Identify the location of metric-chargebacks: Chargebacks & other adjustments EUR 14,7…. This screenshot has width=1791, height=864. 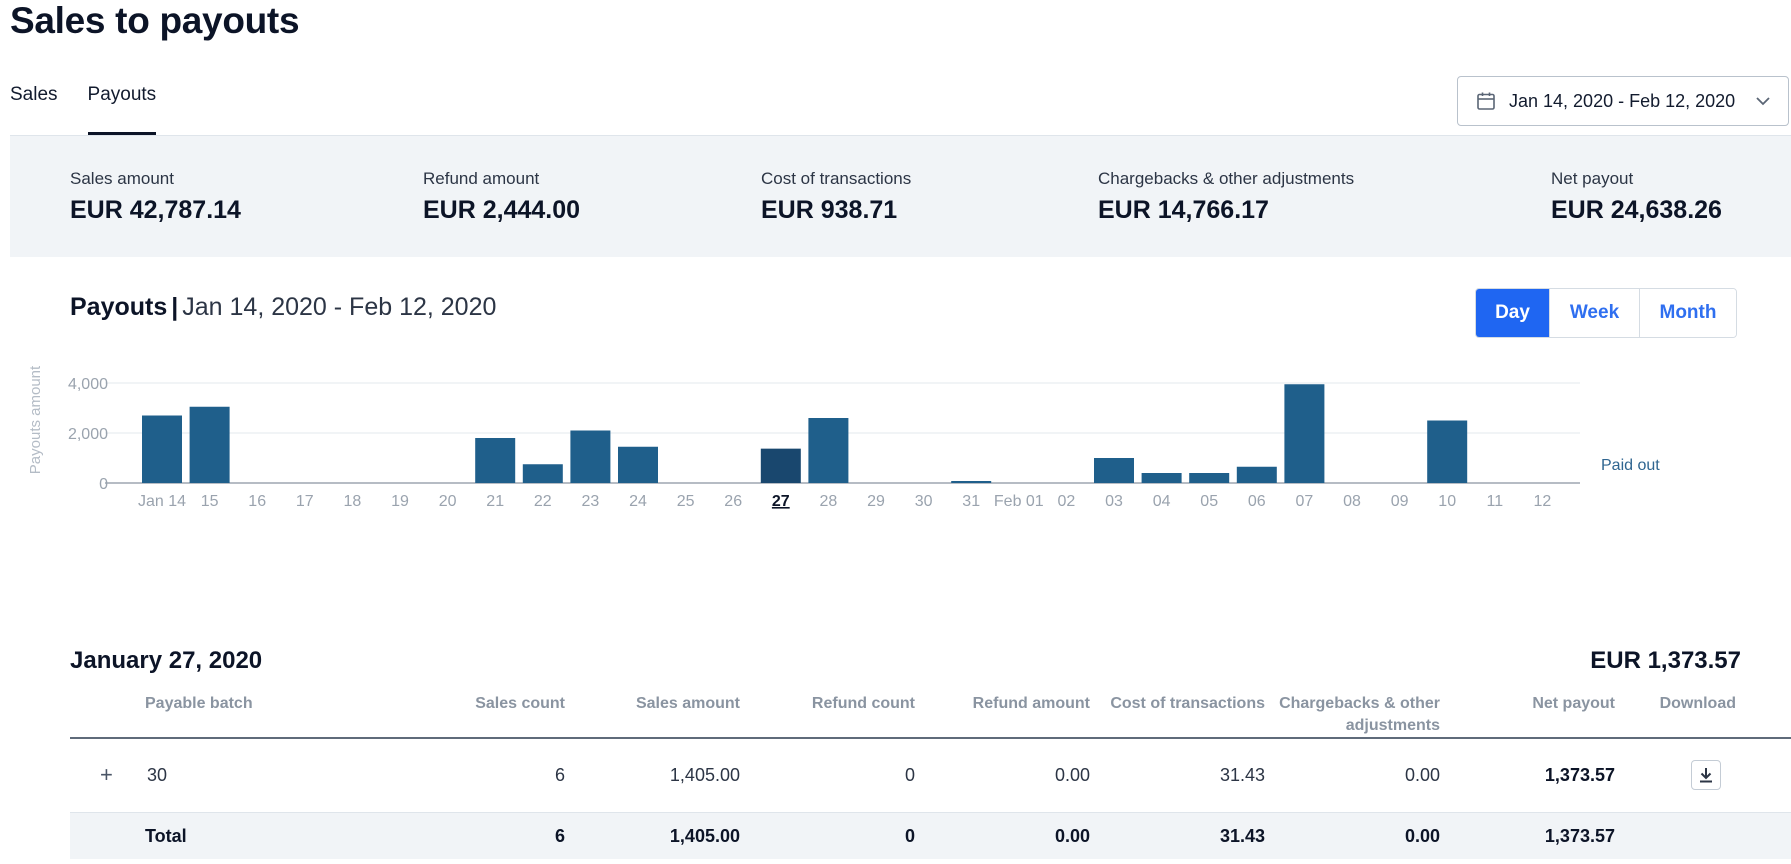
(1226, 196).